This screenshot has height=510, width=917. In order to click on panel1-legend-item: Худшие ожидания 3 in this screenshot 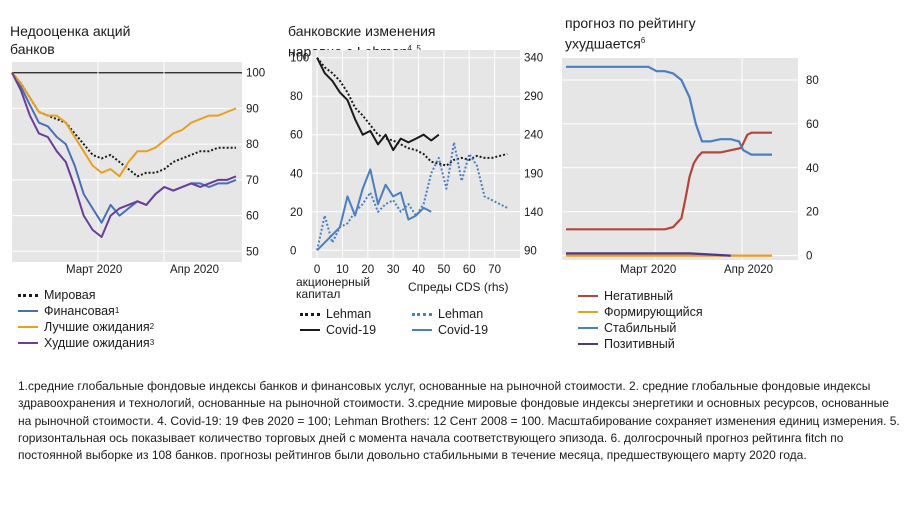, I will do `click(86, 343)`.